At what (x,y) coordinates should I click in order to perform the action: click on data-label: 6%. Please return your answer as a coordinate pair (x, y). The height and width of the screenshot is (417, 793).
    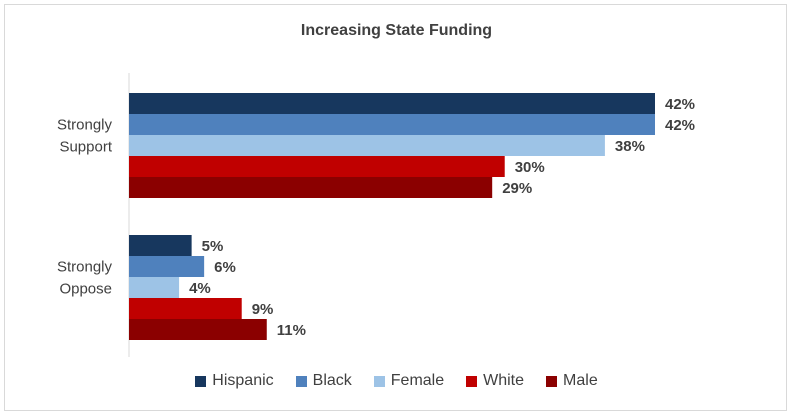
    Looking at the image, I should click on (225, 267).